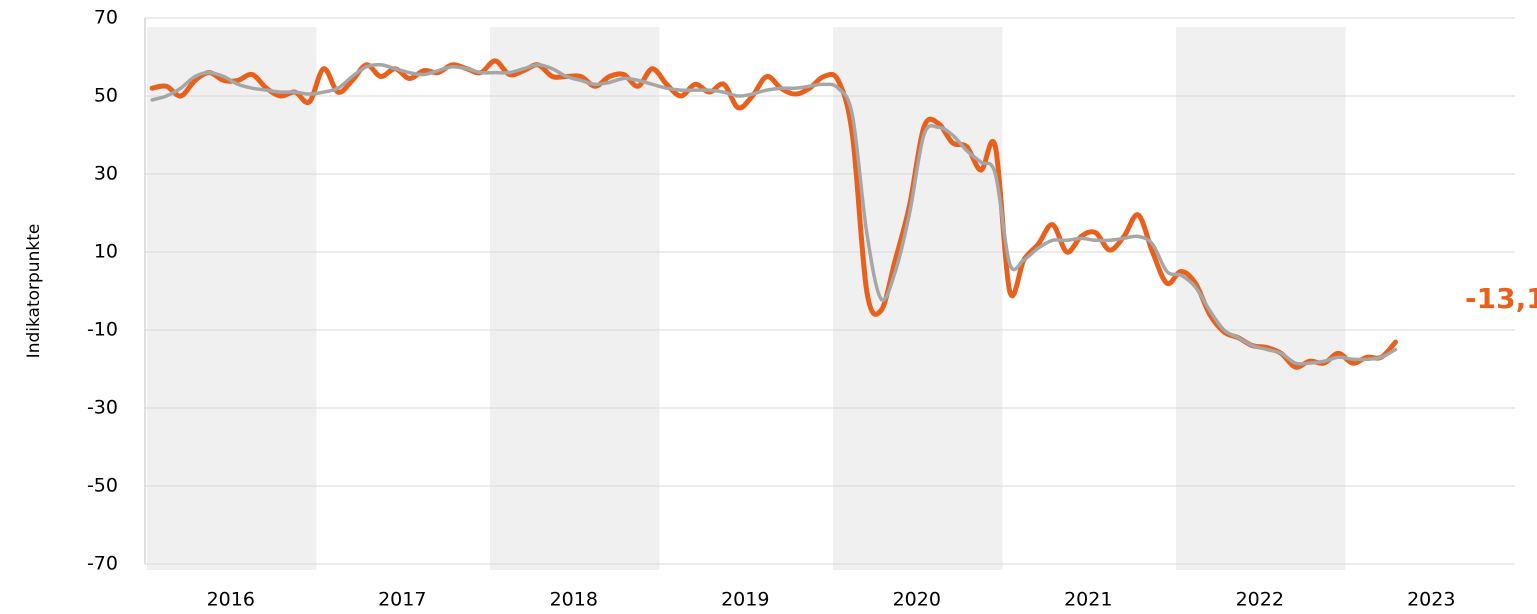 This screenshot has width=1537, height=614. I want to click on x-tick-label: 2020, so click(917, 600).